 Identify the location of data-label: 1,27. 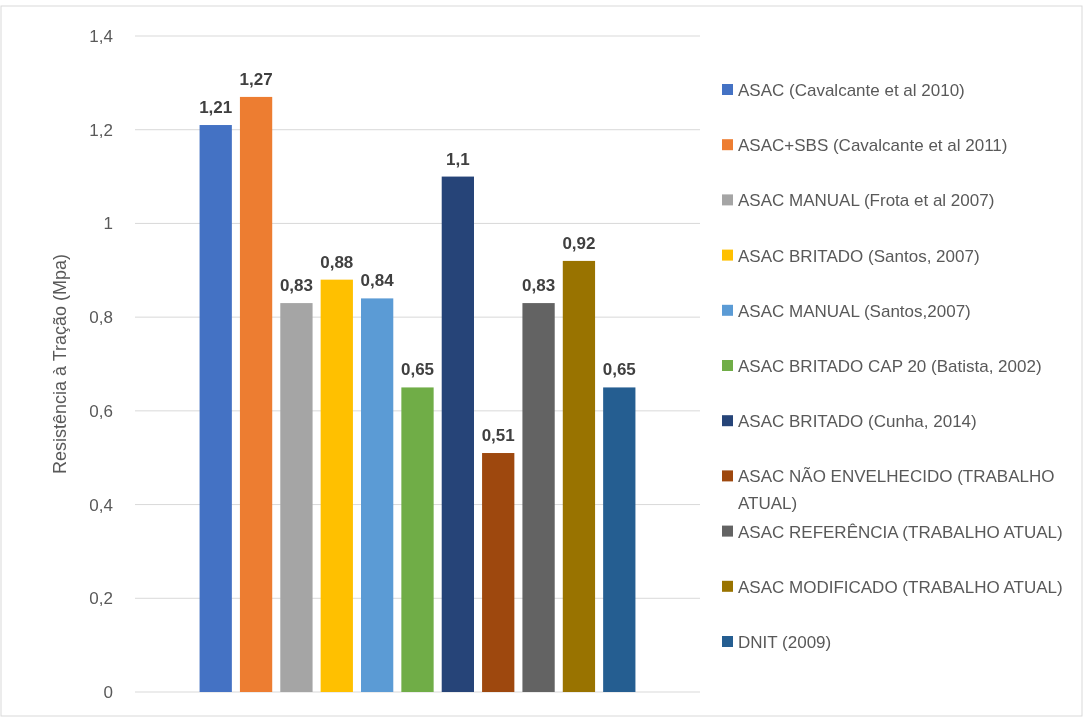
(256, 79).